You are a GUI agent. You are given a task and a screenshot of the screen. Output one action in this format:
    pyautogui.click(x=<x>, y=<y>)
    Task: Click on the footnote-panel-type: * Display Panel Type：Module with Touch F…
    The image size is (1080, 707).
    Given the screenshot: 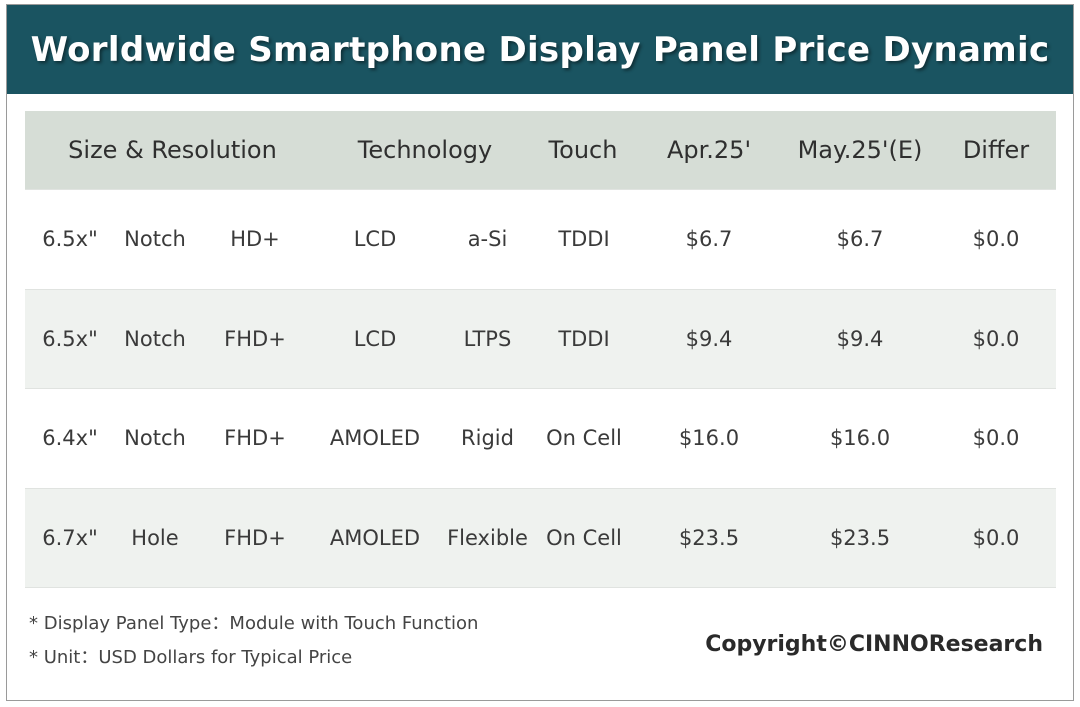 What is the action you would take?
    pyautogui.click(x=254, y=623)
    